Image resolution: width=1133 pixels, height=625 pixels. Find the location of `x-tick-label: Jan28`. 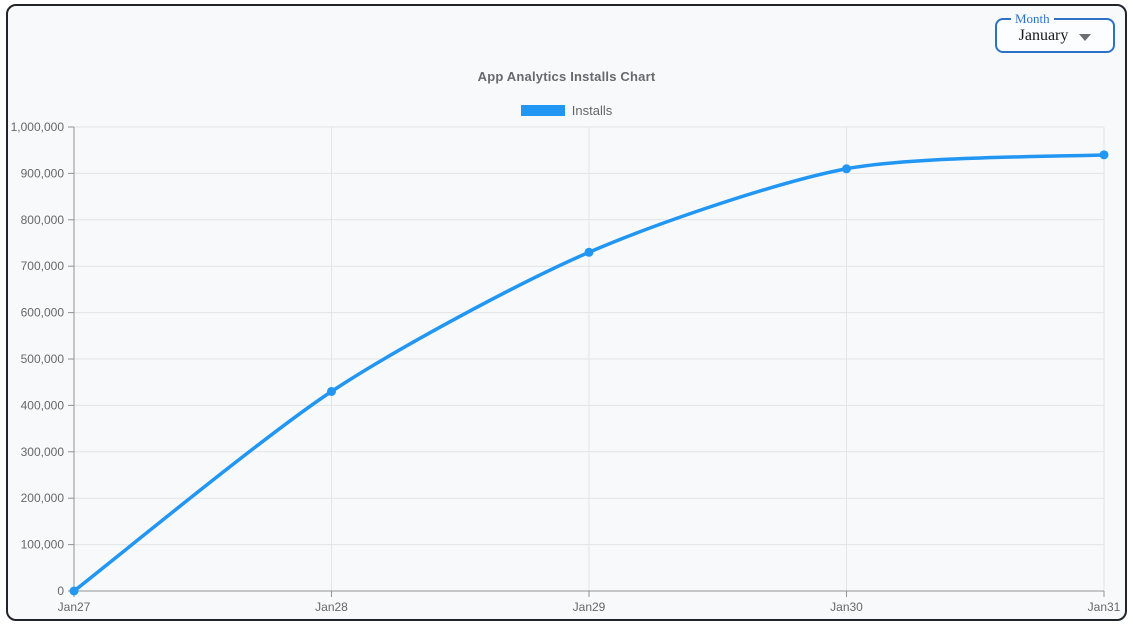

x-tick-label: Jan28 is located at coordinates (331, 607).